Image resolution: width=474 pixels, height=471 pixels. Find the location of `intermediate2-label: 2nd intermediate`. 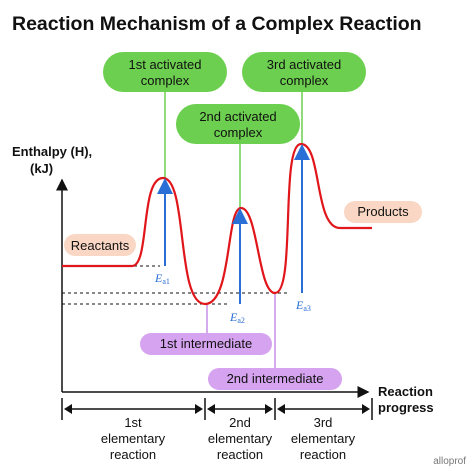

intermediate2-label: 2nd intermediate is located at coordinates (275, 378).